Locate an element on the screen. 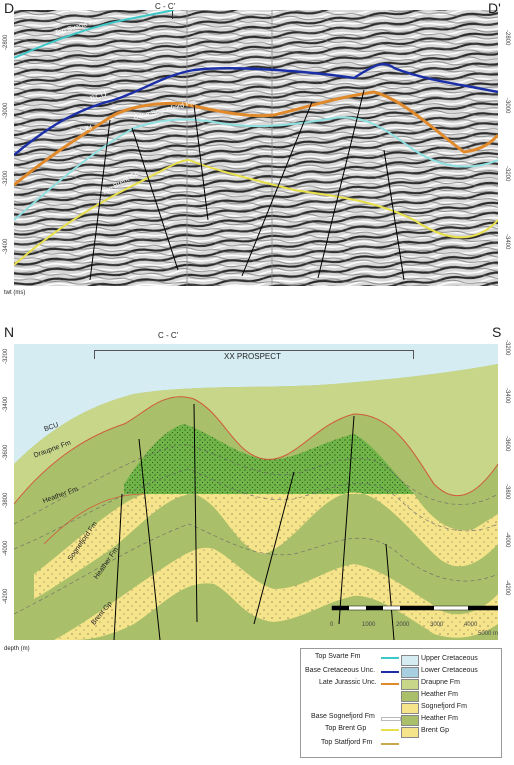  legend-line-label: Top Statfjord Fm is located at coordinates (347, 742).